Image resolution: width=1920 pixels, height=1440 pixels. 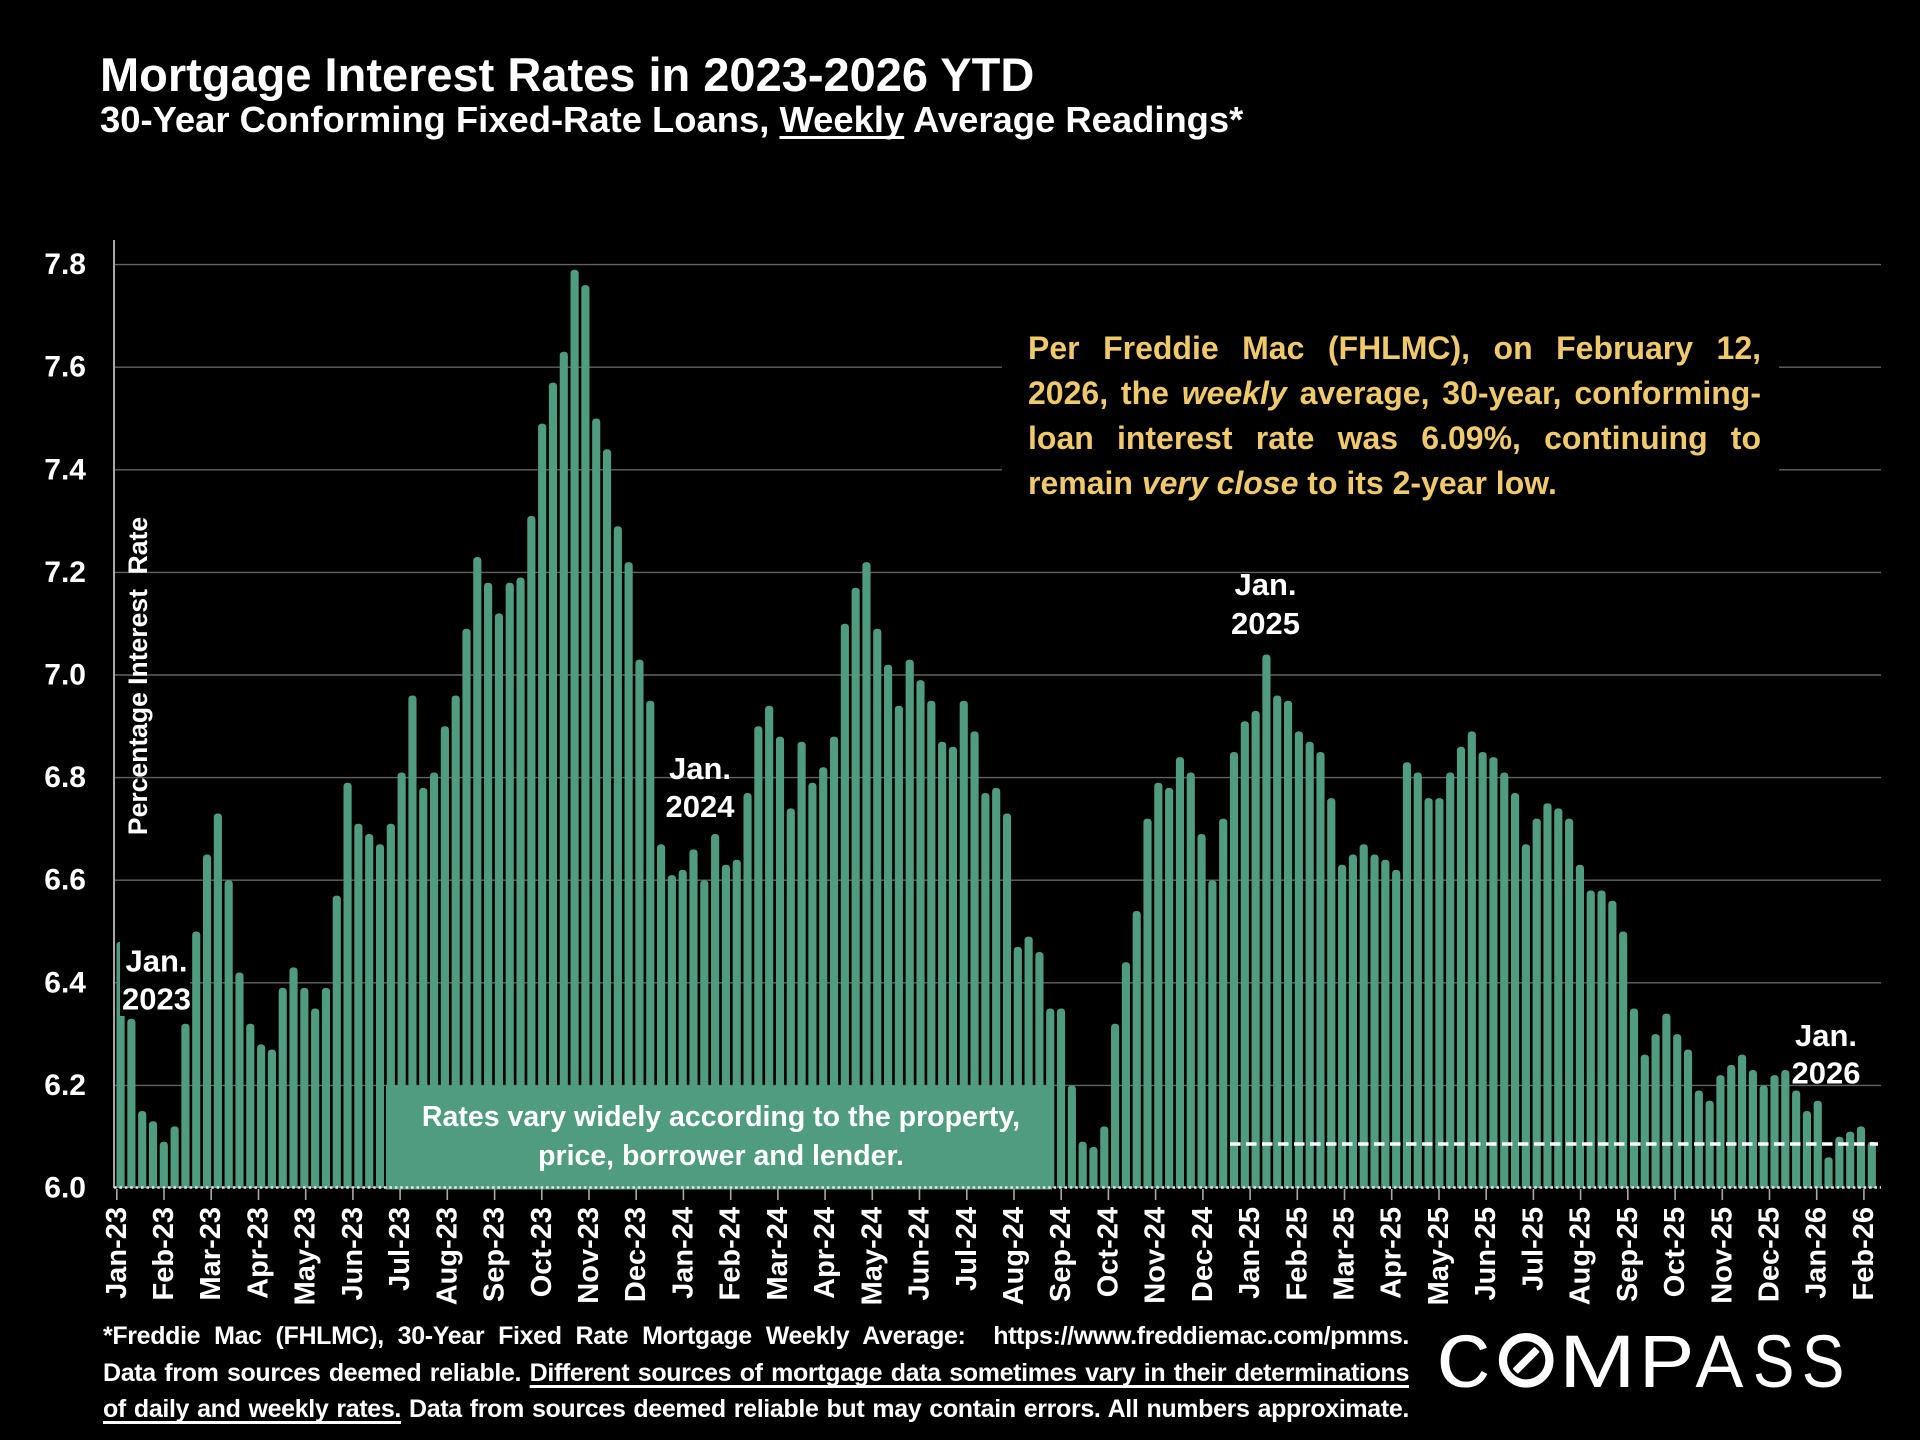 What do you see at coordinates (65, 469) in the screenshot?
I see `svg-text: 7.4` at bounding box center [65, 469].